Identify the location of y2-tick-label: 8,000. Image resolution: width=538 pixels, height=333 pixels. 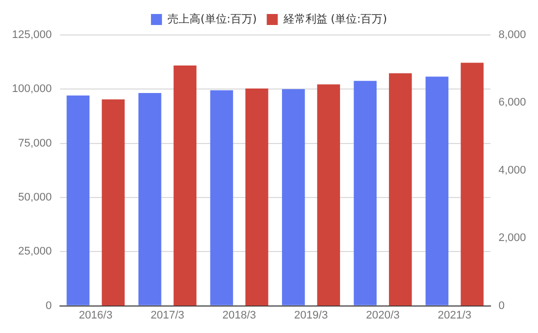
(512, 35).